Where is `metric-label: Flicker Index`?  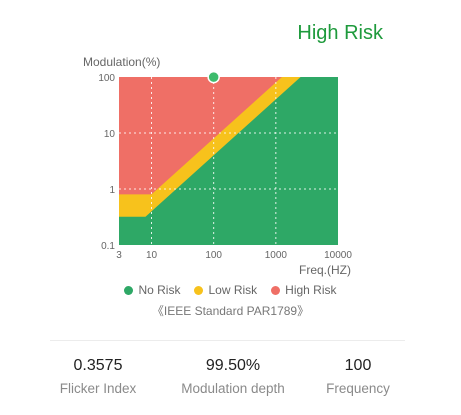
metric-label: Flicker Index is located at coordinates (98, 388).